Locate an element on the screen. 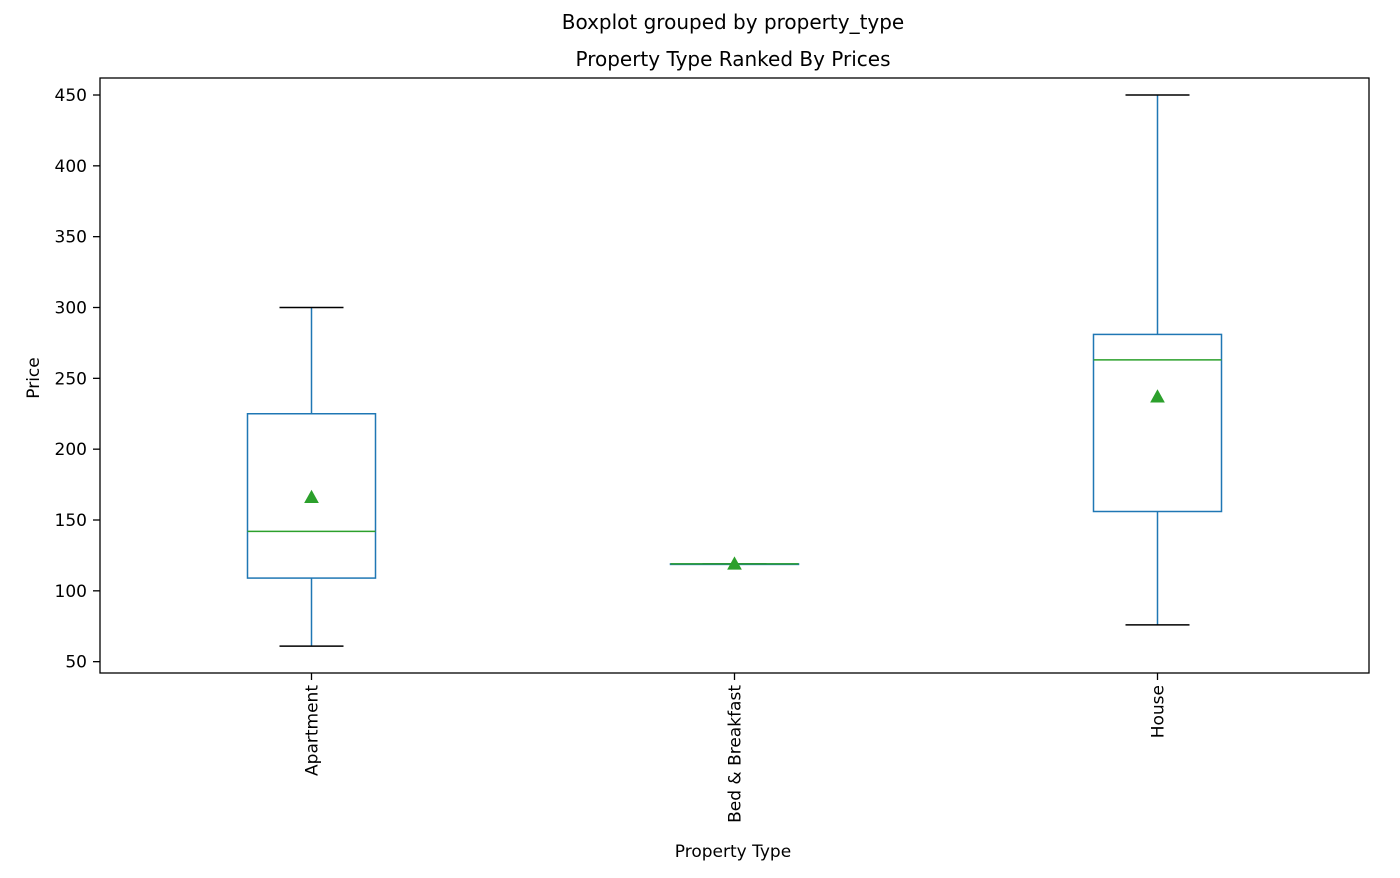 Image resolution: width=1400 pixels, height=878 pixels. y-tick-label: 400 is located at coordinates (71, 167).